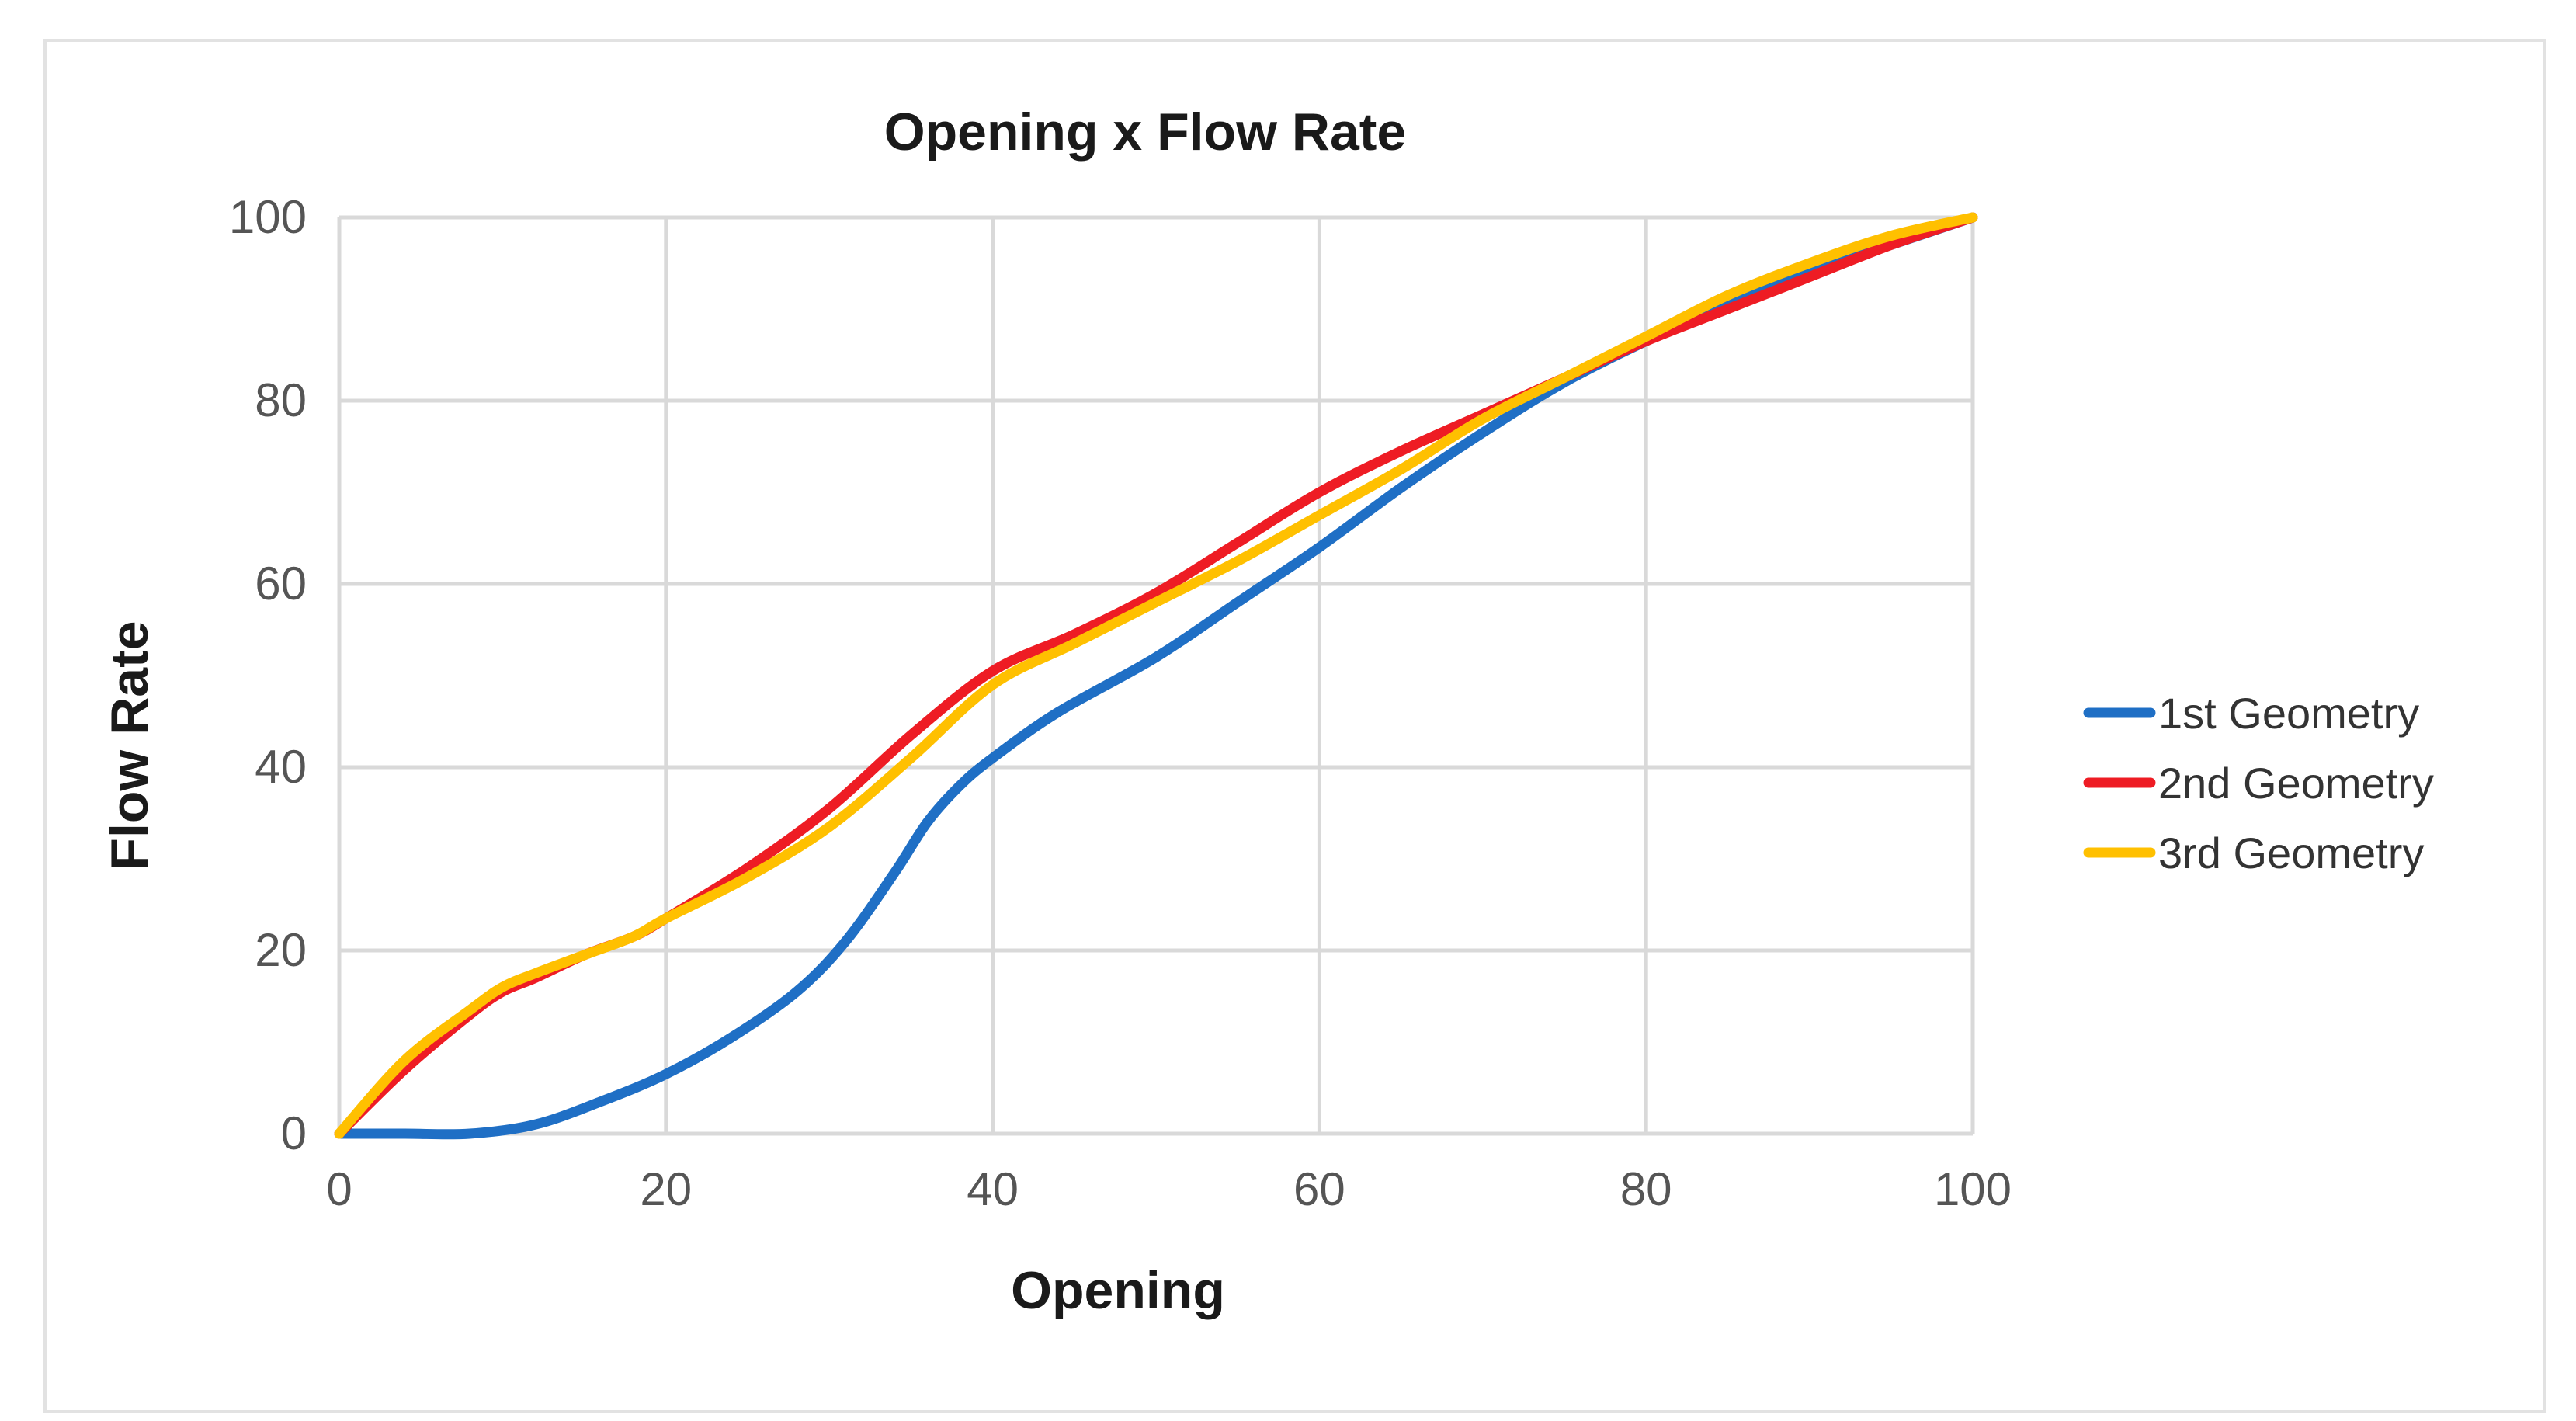 The width and height of the screenshot is (2576, 1421). I want to click on legend-label: 3rd Geometry, so click(2291, 853).